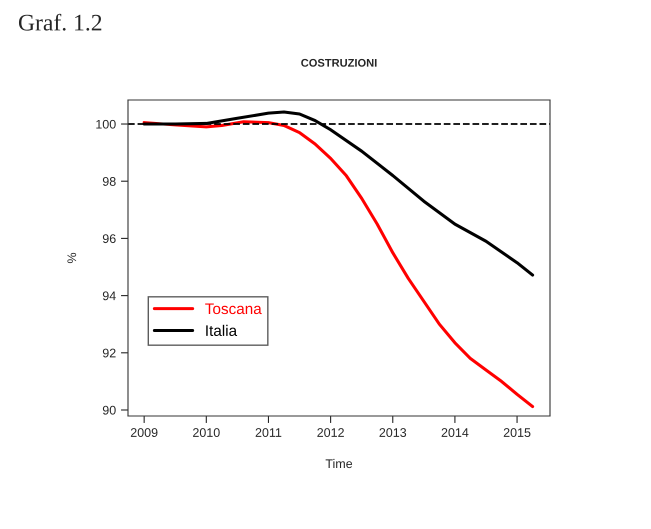 The height and width of the screenshot is (529, 651). Describe the element at coordinates (233, 308) in the screenshot. I see `legend-label: Toscana` at that location.